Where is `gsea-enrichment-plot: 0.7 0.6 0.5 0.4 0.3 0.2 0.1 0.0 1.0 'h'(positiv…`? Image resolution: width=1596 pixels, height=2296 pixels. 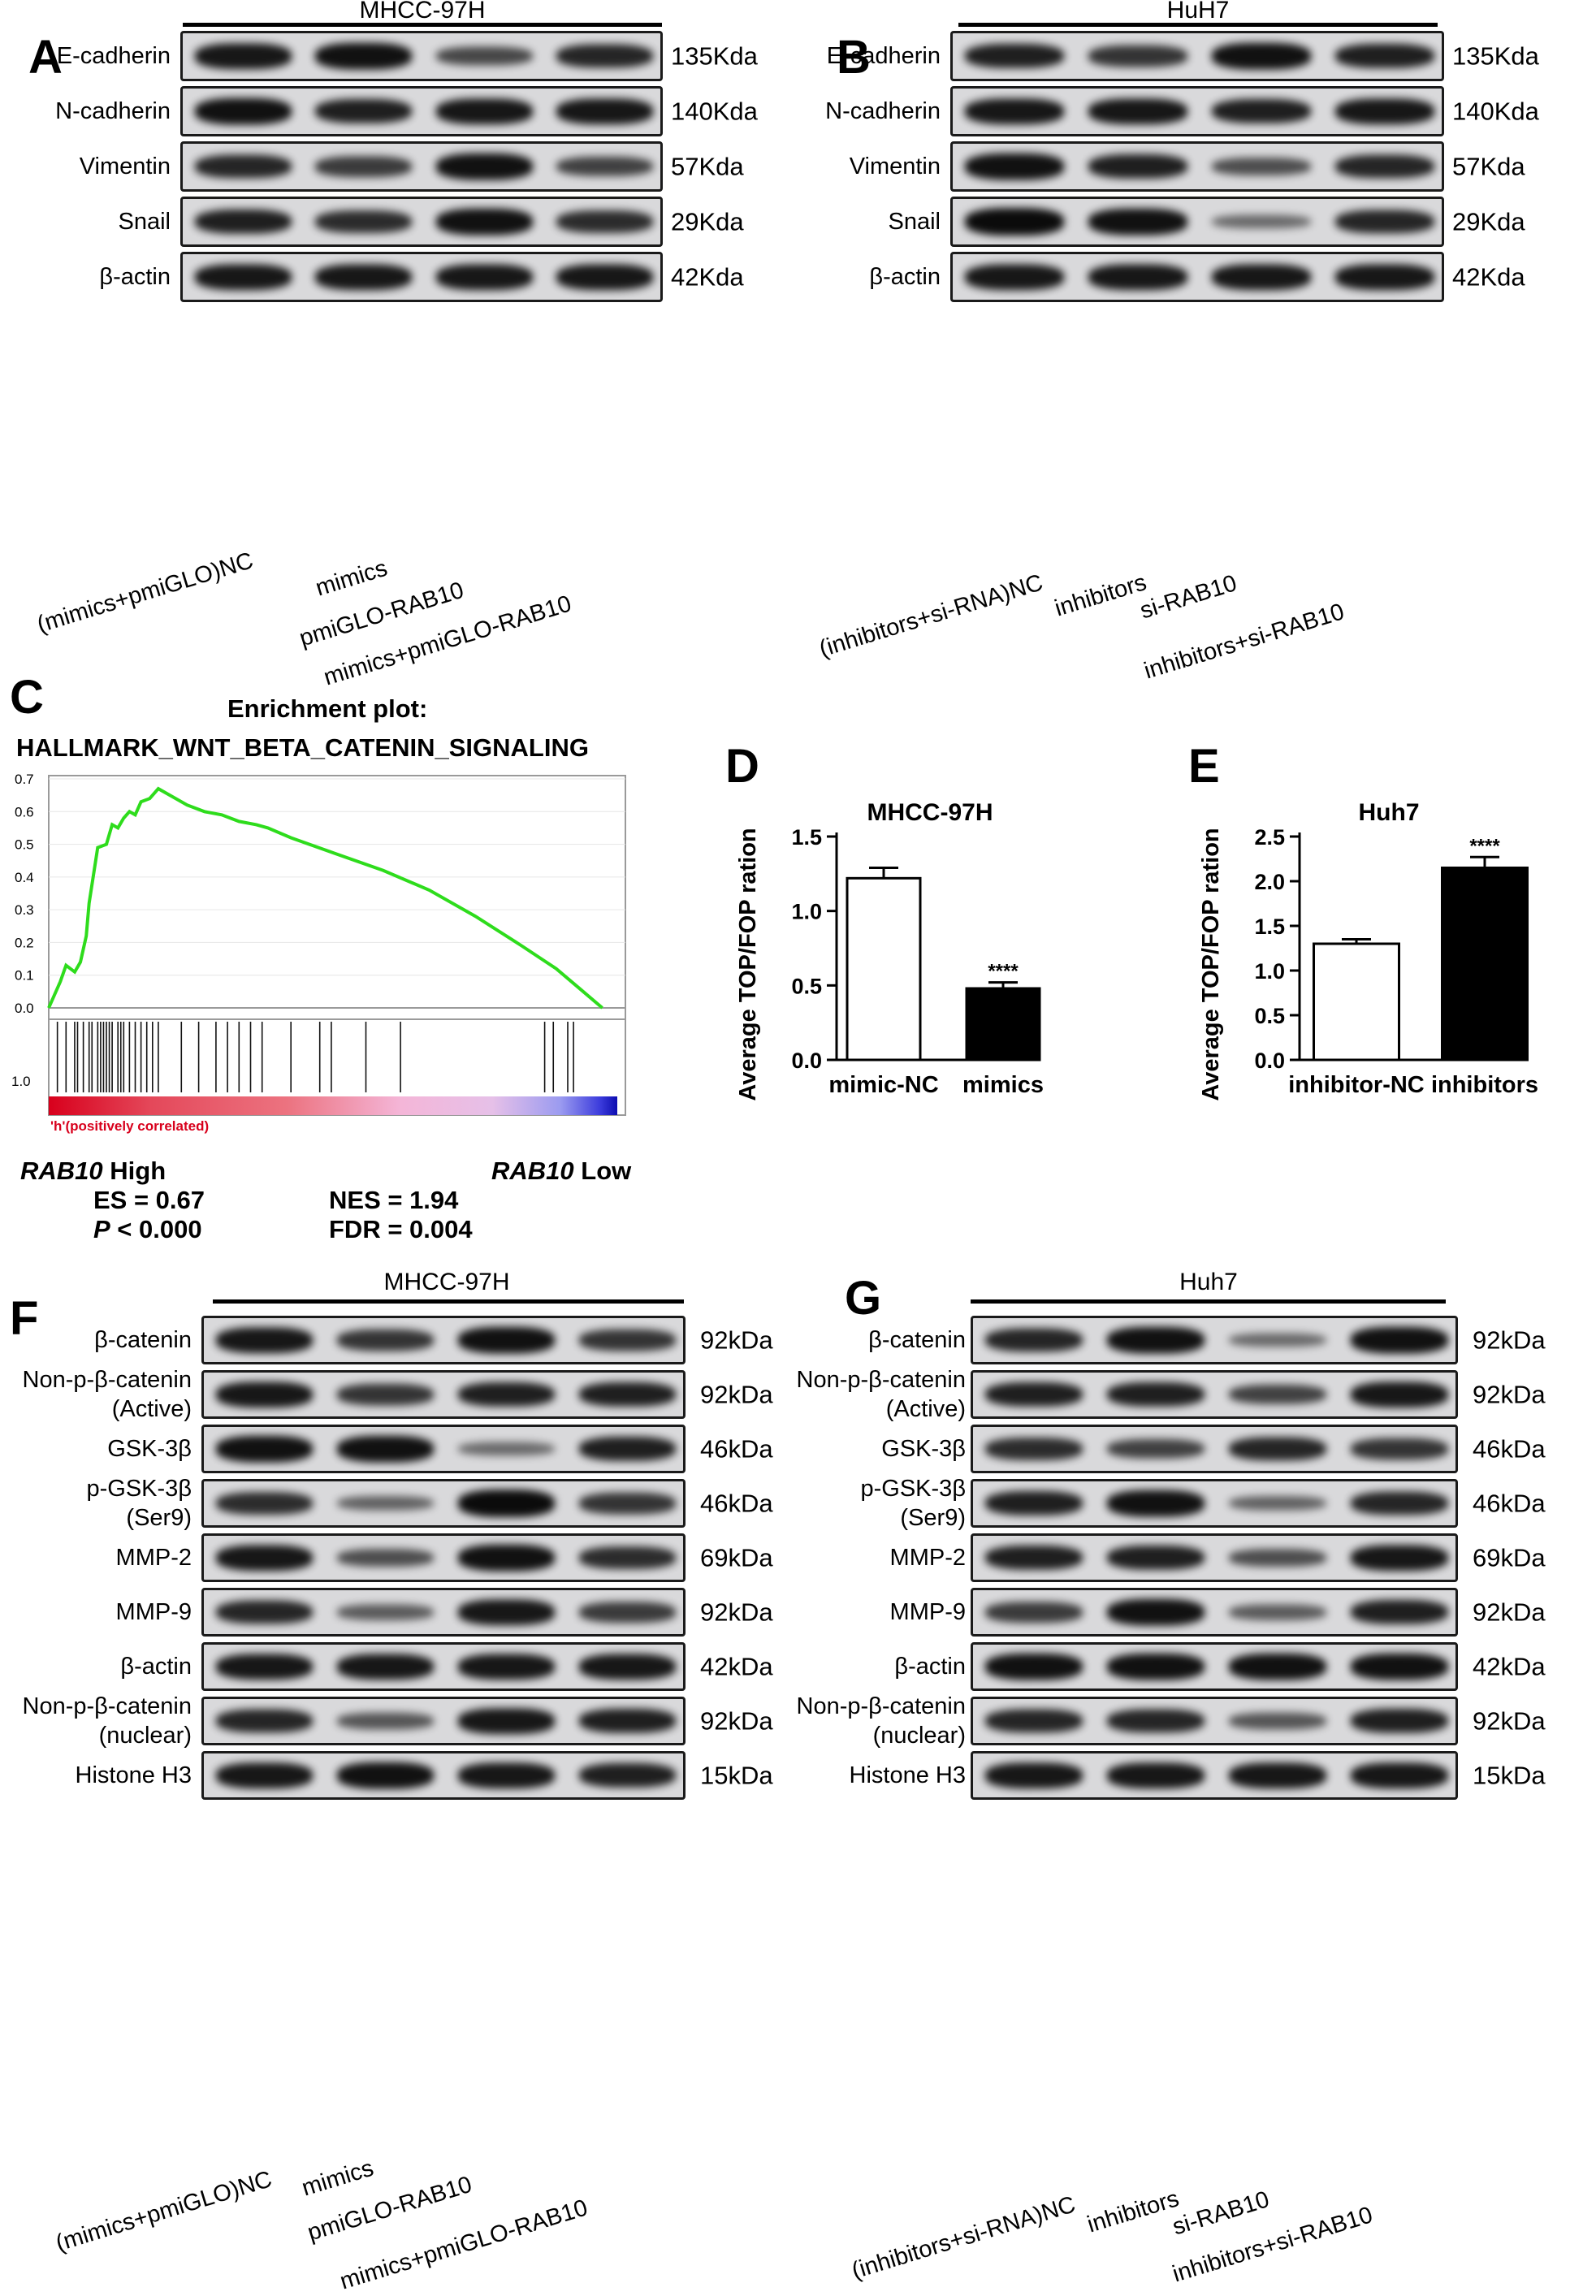
gsea-enrichment-plot: 0.7 0.6 0.5 0.4 0.3 0.2 0.1 0.0 1.0 'h'(positiv… is located at coordinates (318, 953).